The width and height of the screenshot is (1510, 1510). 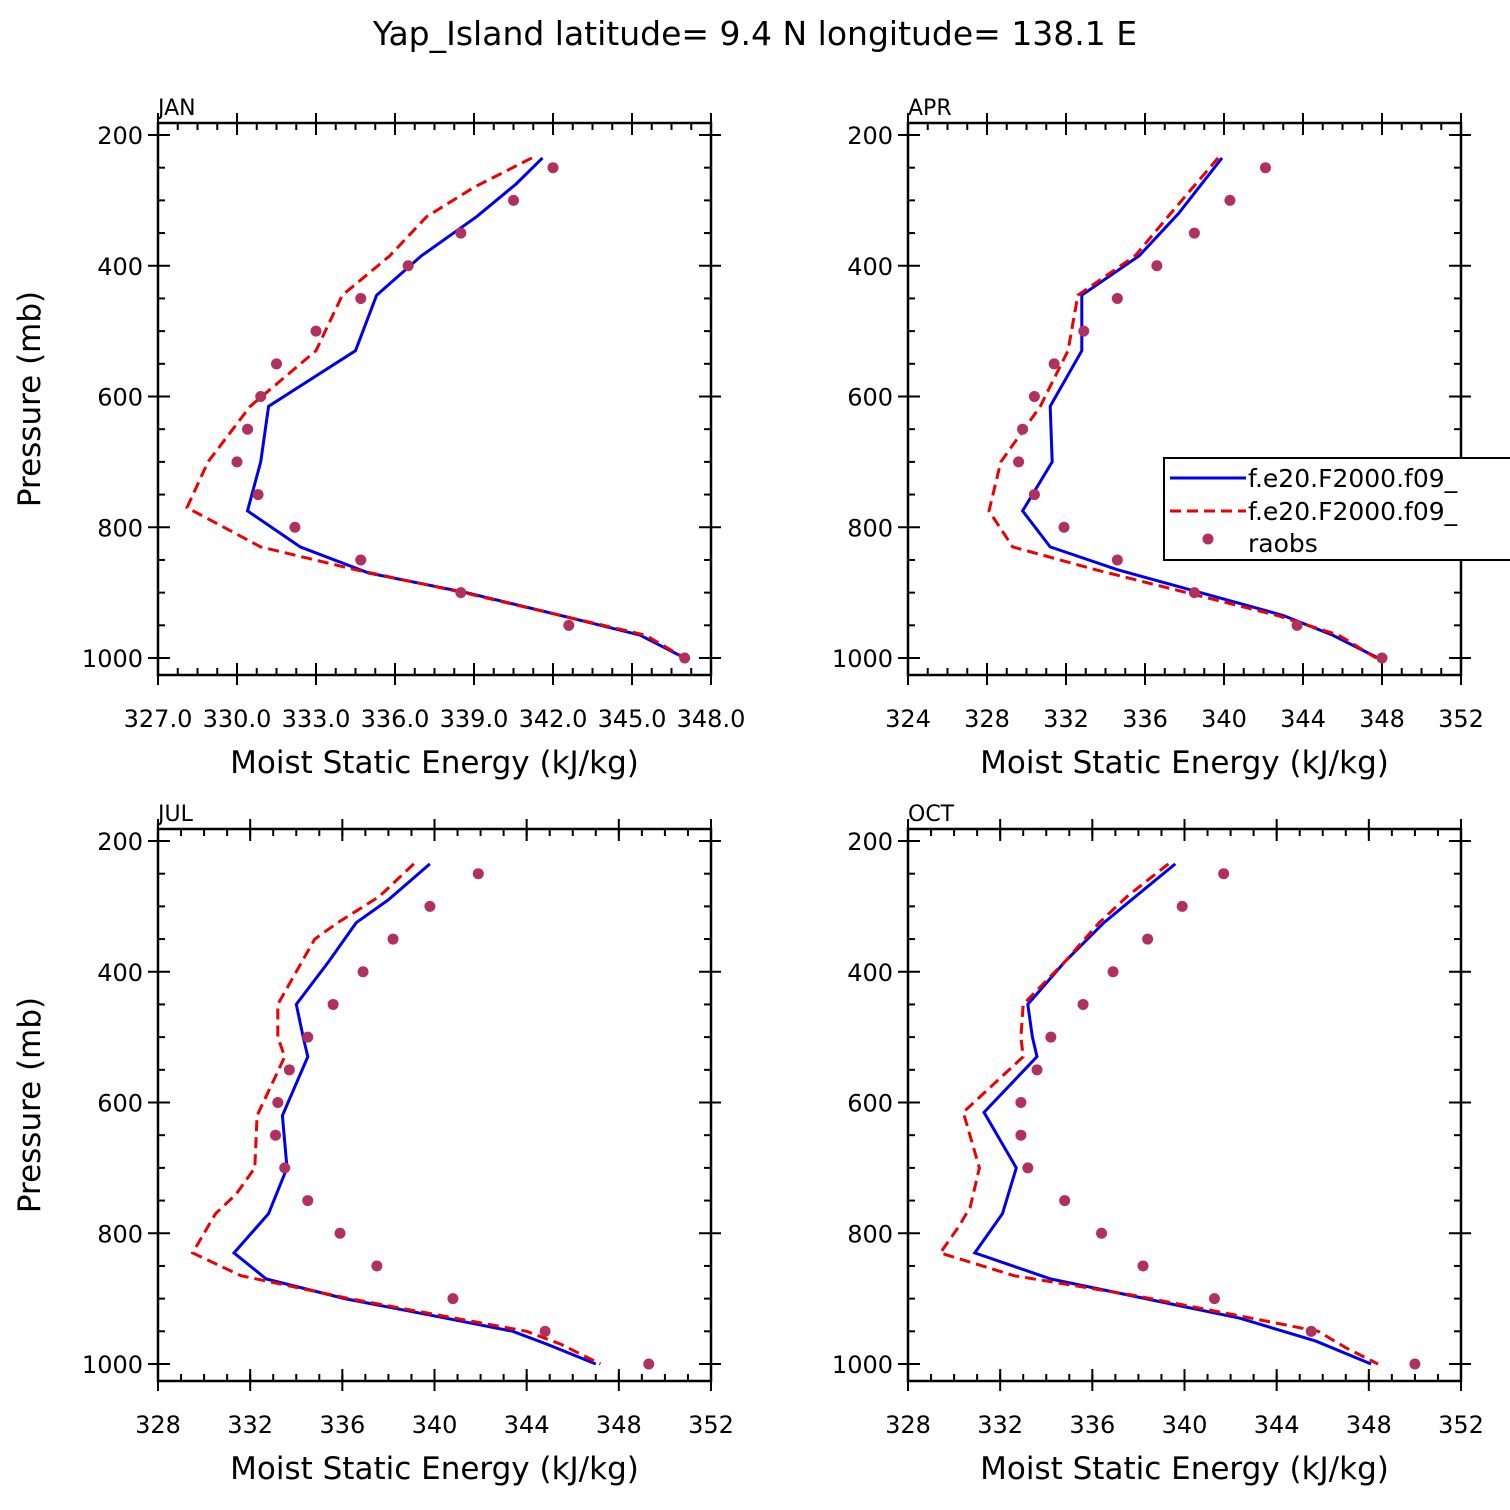 I want to click on x-tick-label: 327.0, so click(x=158, y=719).